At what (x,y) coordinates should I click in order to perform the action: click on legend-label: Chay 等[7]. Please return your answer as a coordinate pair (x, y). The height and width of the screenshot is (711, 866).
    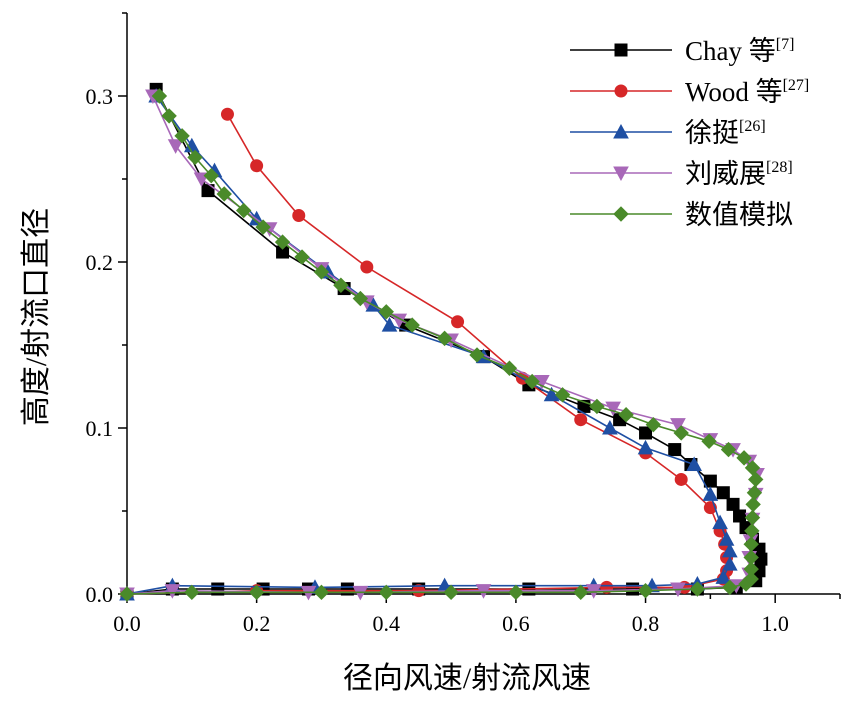
    Looking at the image, I should click on (739, 51).